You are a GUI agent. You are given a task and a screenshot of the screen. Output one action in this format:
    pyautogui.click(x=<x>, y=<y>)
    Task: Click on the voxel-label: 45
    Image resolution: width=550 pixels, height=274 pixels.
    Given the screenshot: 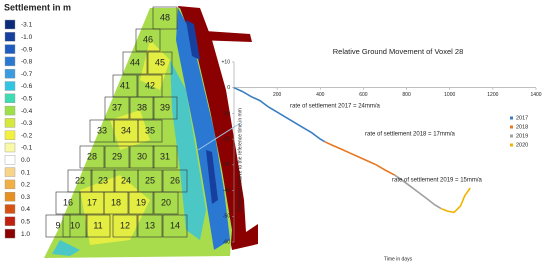 What is the action you would take?
    pyautogui.click(x=160, y=62)
    